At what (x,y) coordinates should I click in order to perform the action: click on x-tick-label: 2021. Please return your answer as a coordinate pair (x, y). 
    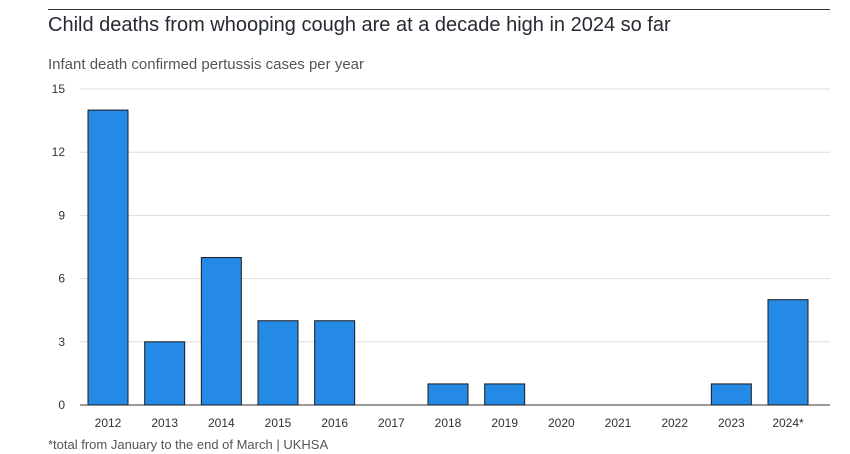
    Looking at the image, I should click on (618, 423).